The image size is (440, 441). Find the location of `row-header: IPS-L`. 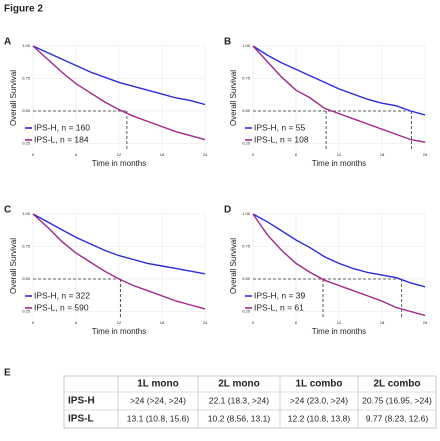

row-header: IPS-L is located at coordinates (81, 419).